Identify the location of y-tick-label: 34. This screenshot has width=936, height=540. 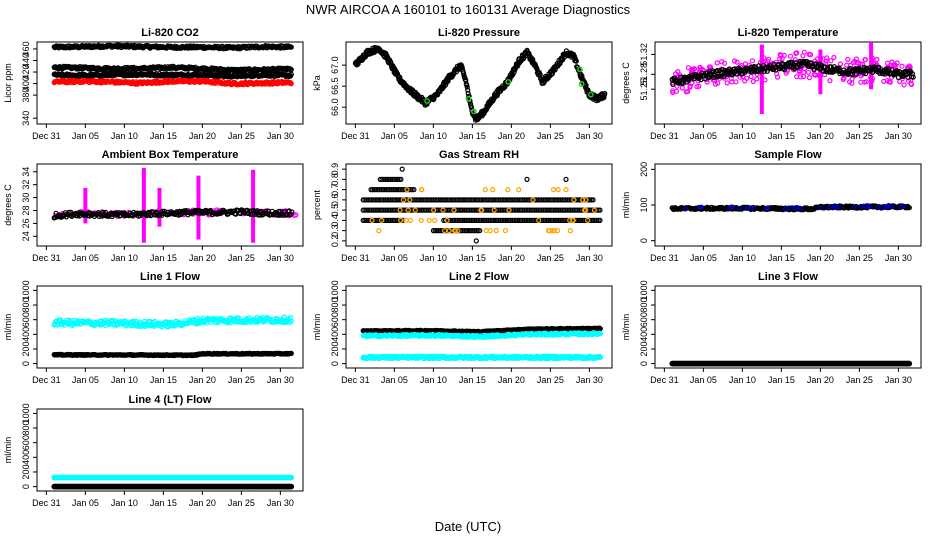
(26, 172).